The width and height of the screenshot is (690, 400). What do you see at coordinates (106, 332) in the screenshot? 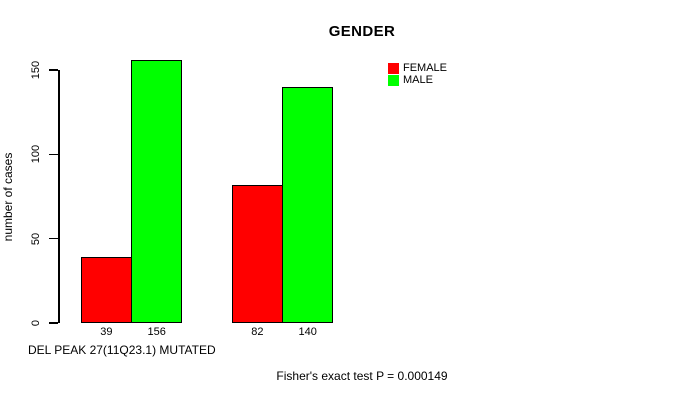
I see `bar-value-label: 39` at bounding box center [106, 332].